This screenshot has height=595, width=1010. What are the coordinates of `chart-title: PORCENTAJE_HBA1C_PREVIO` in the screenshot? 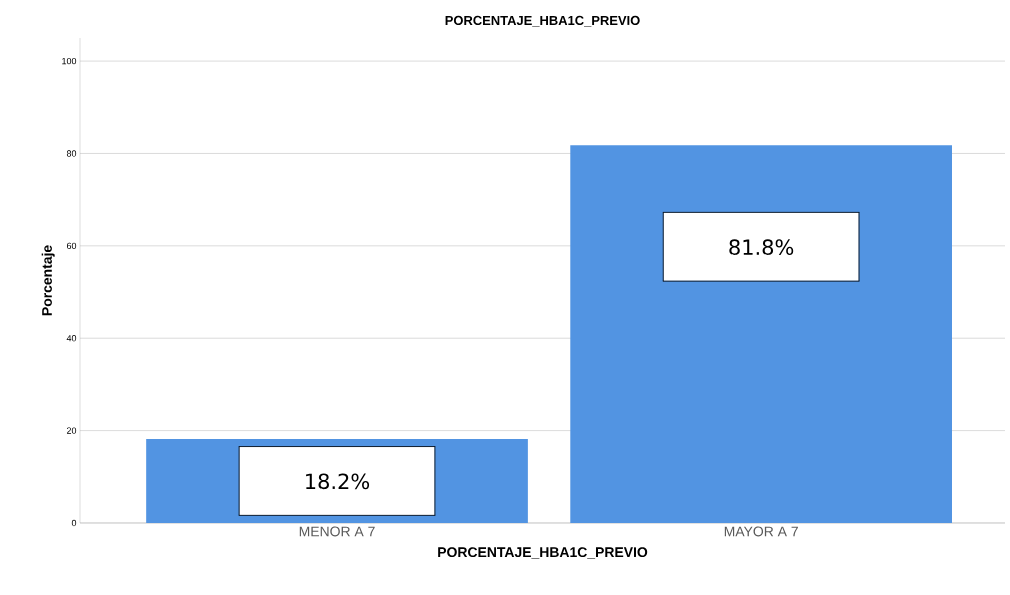 It's located at (542, 21).